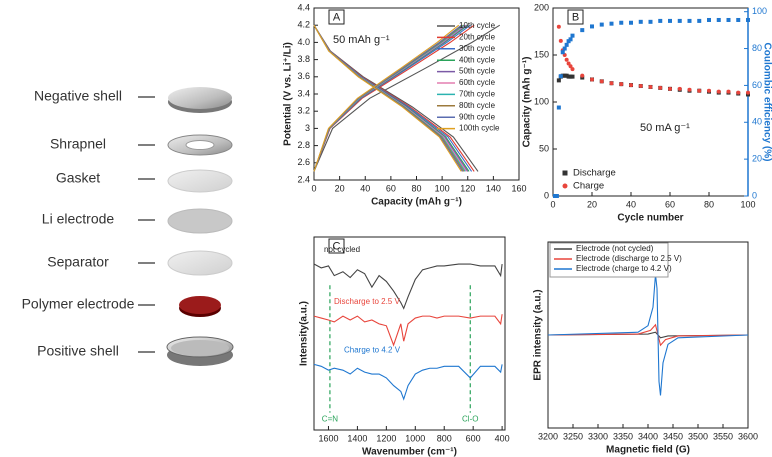 The image size is (772, 457). I want to click on panel-label: B, so click(575, 17).